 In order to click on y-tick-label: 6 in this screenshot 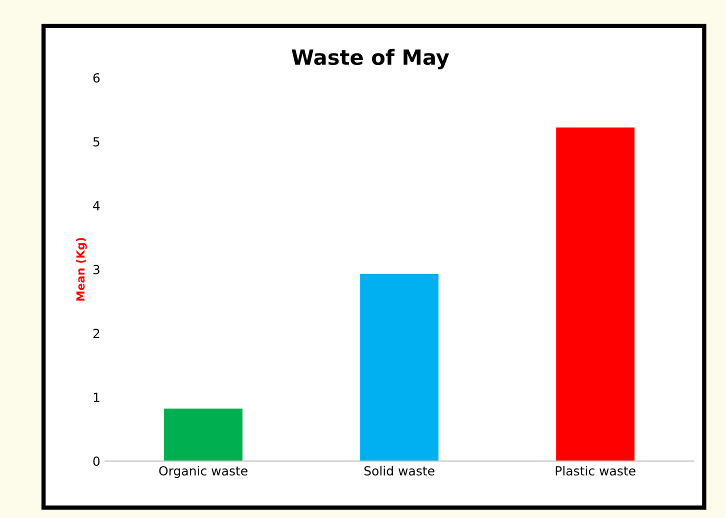, I will do `click(96, 78)`.